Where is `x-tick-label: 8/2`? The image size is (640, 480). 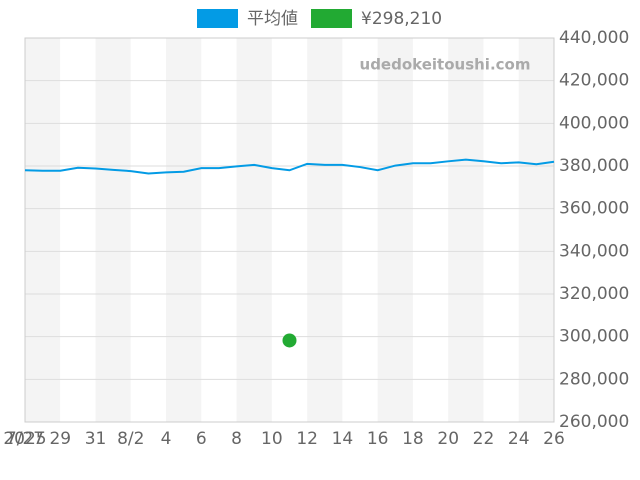
x-tick-label: 8/2 is located at coordinates (130, 439).